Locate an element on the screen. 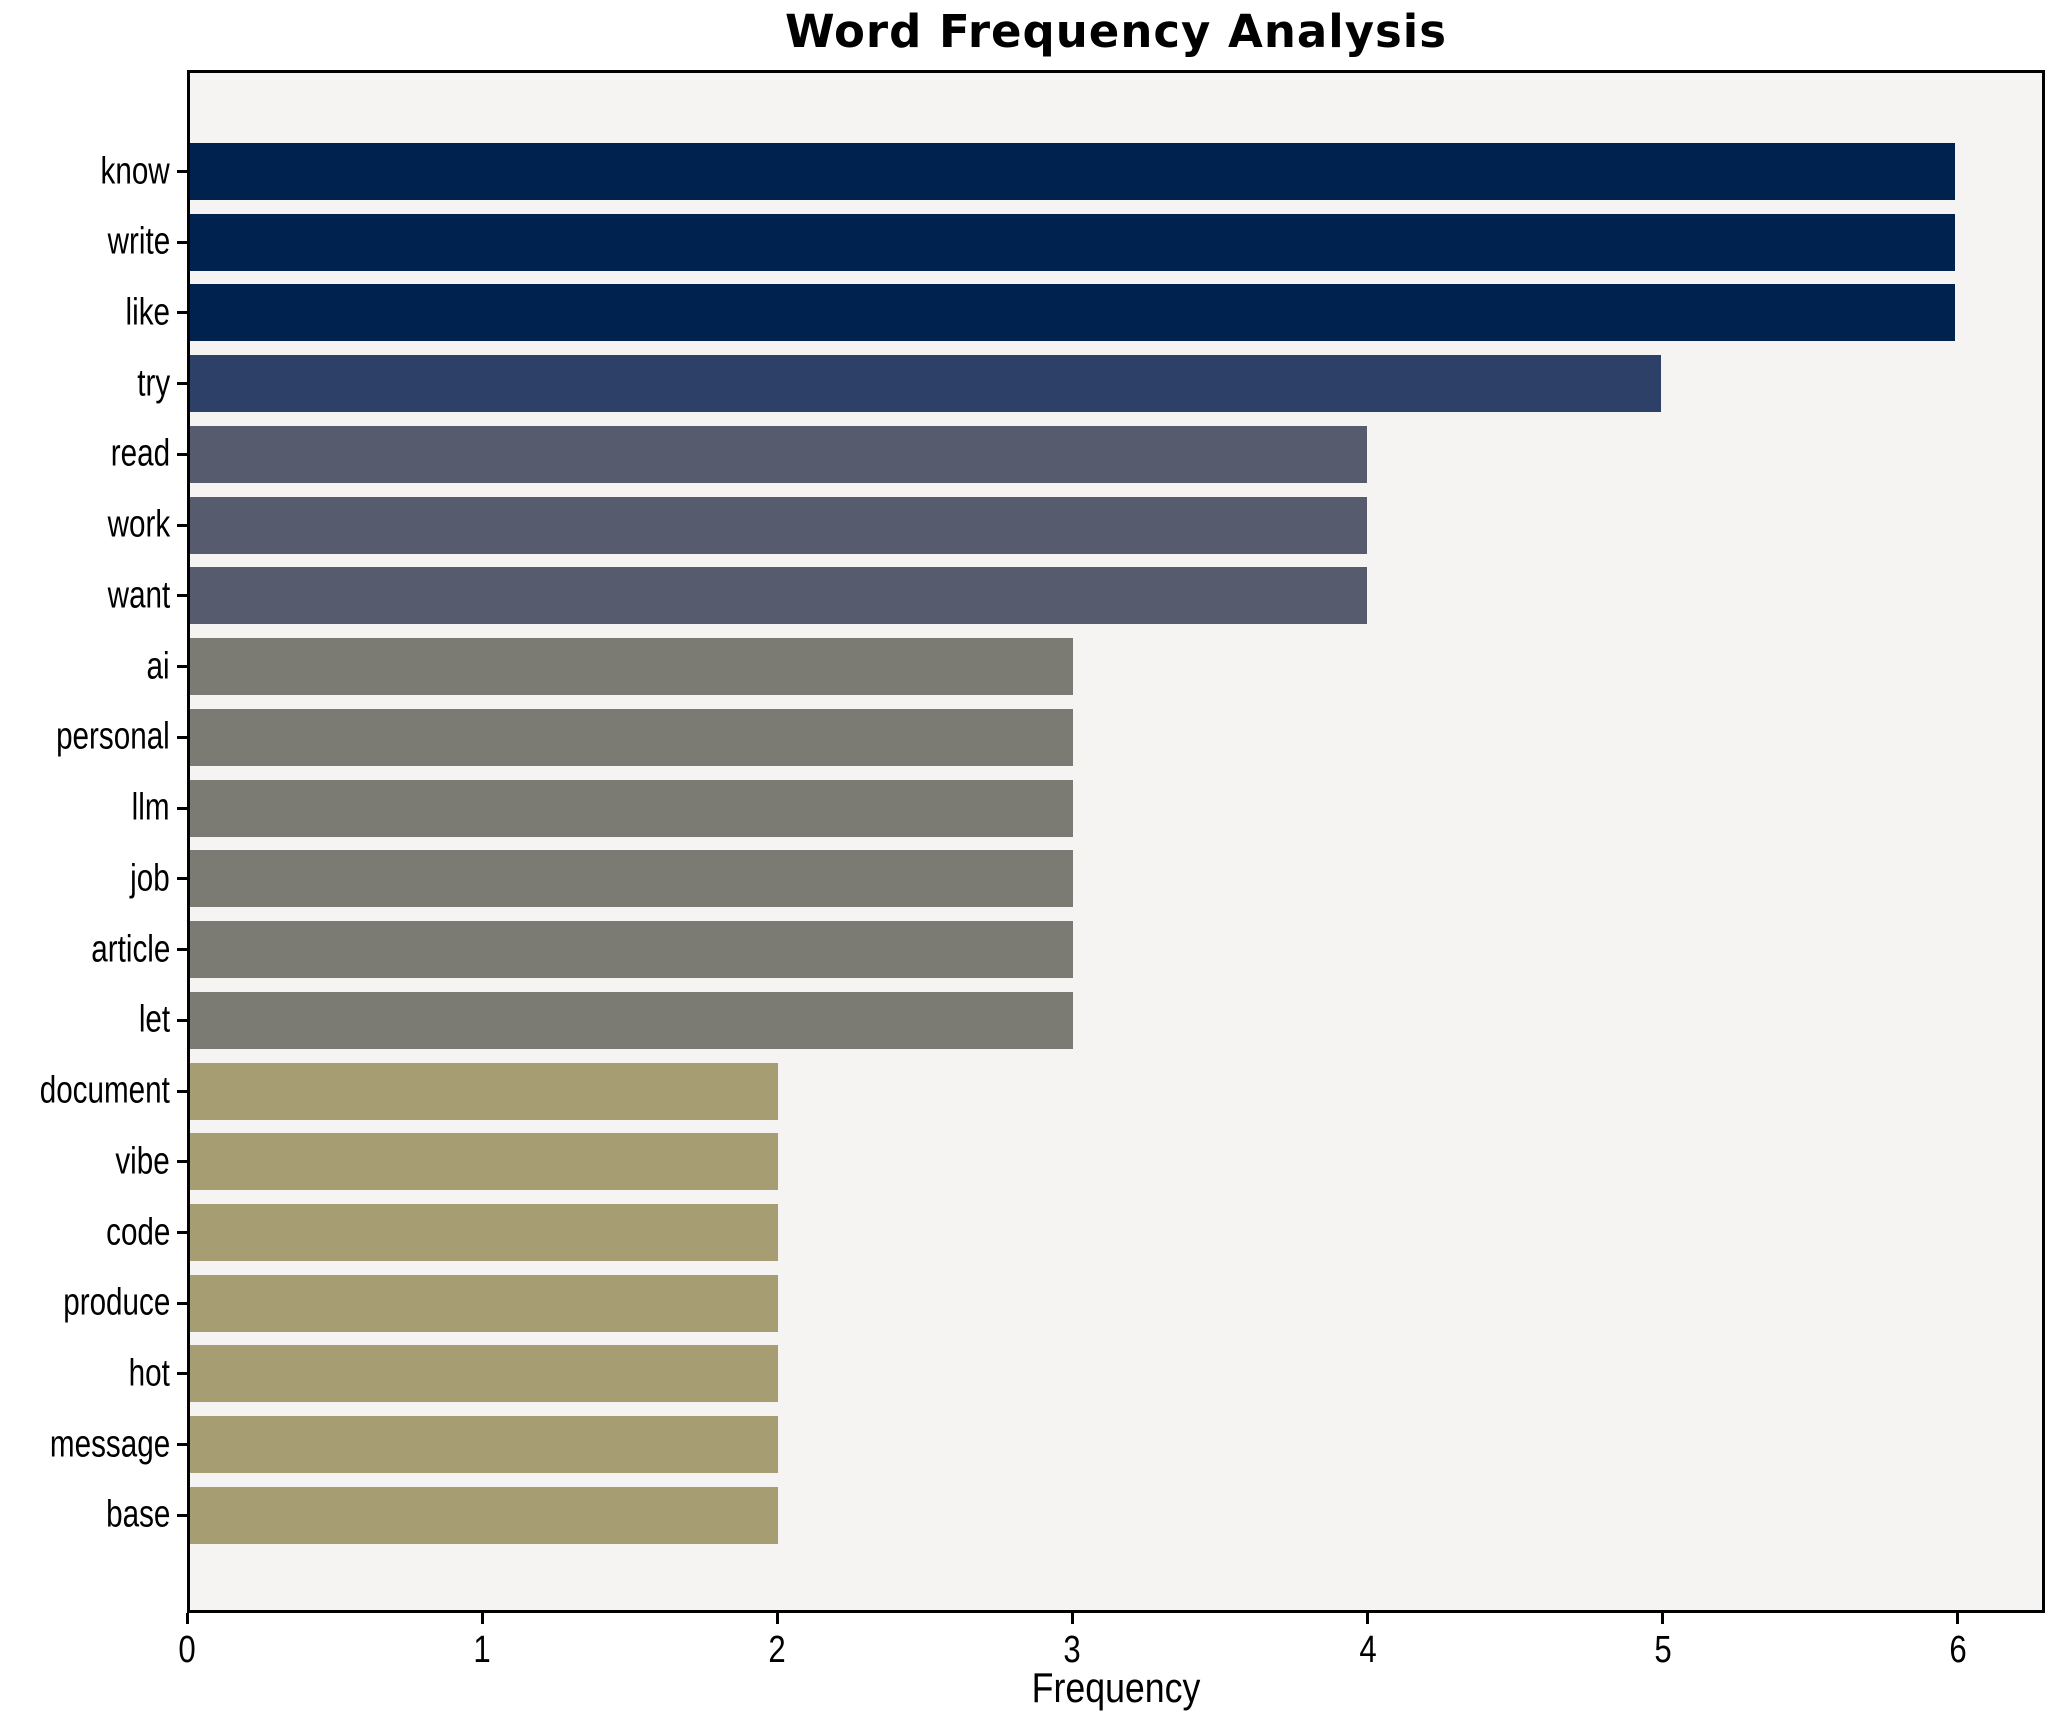 This screenshot has height=1722, width=2065. x-axis-label: Frequency is located at coordinates (1116, 1687).